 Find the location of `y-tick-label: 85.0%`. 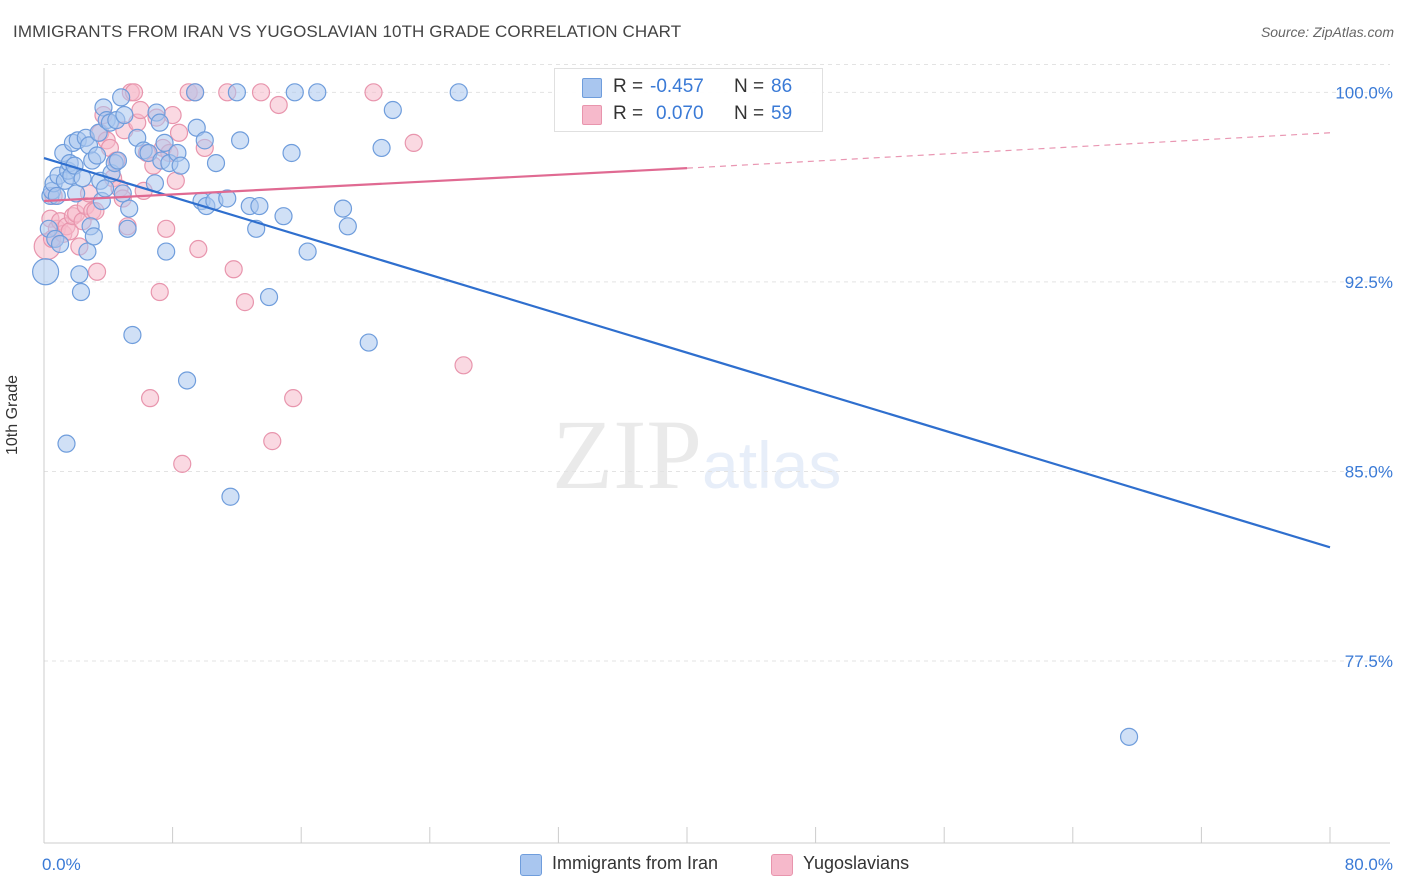

y-tick-label: 85.0% is located at coordinates (1369, 471).